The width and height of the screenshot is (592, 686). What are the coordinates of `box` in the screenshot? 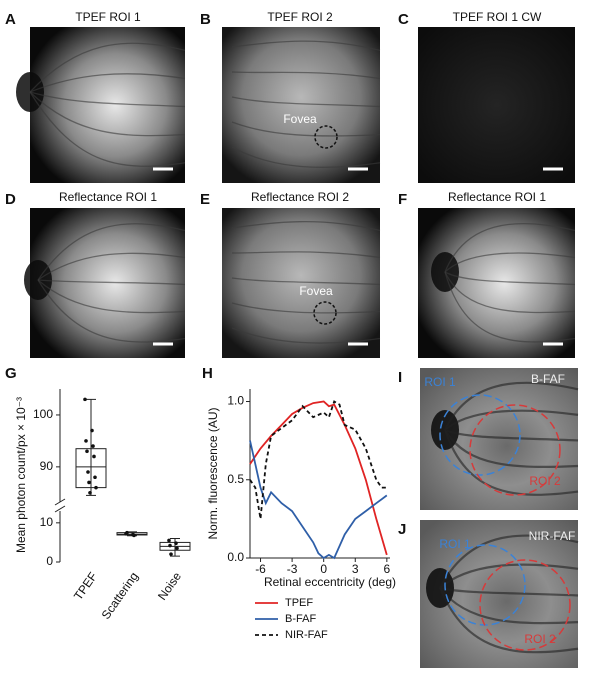 It's located at (91, 468).